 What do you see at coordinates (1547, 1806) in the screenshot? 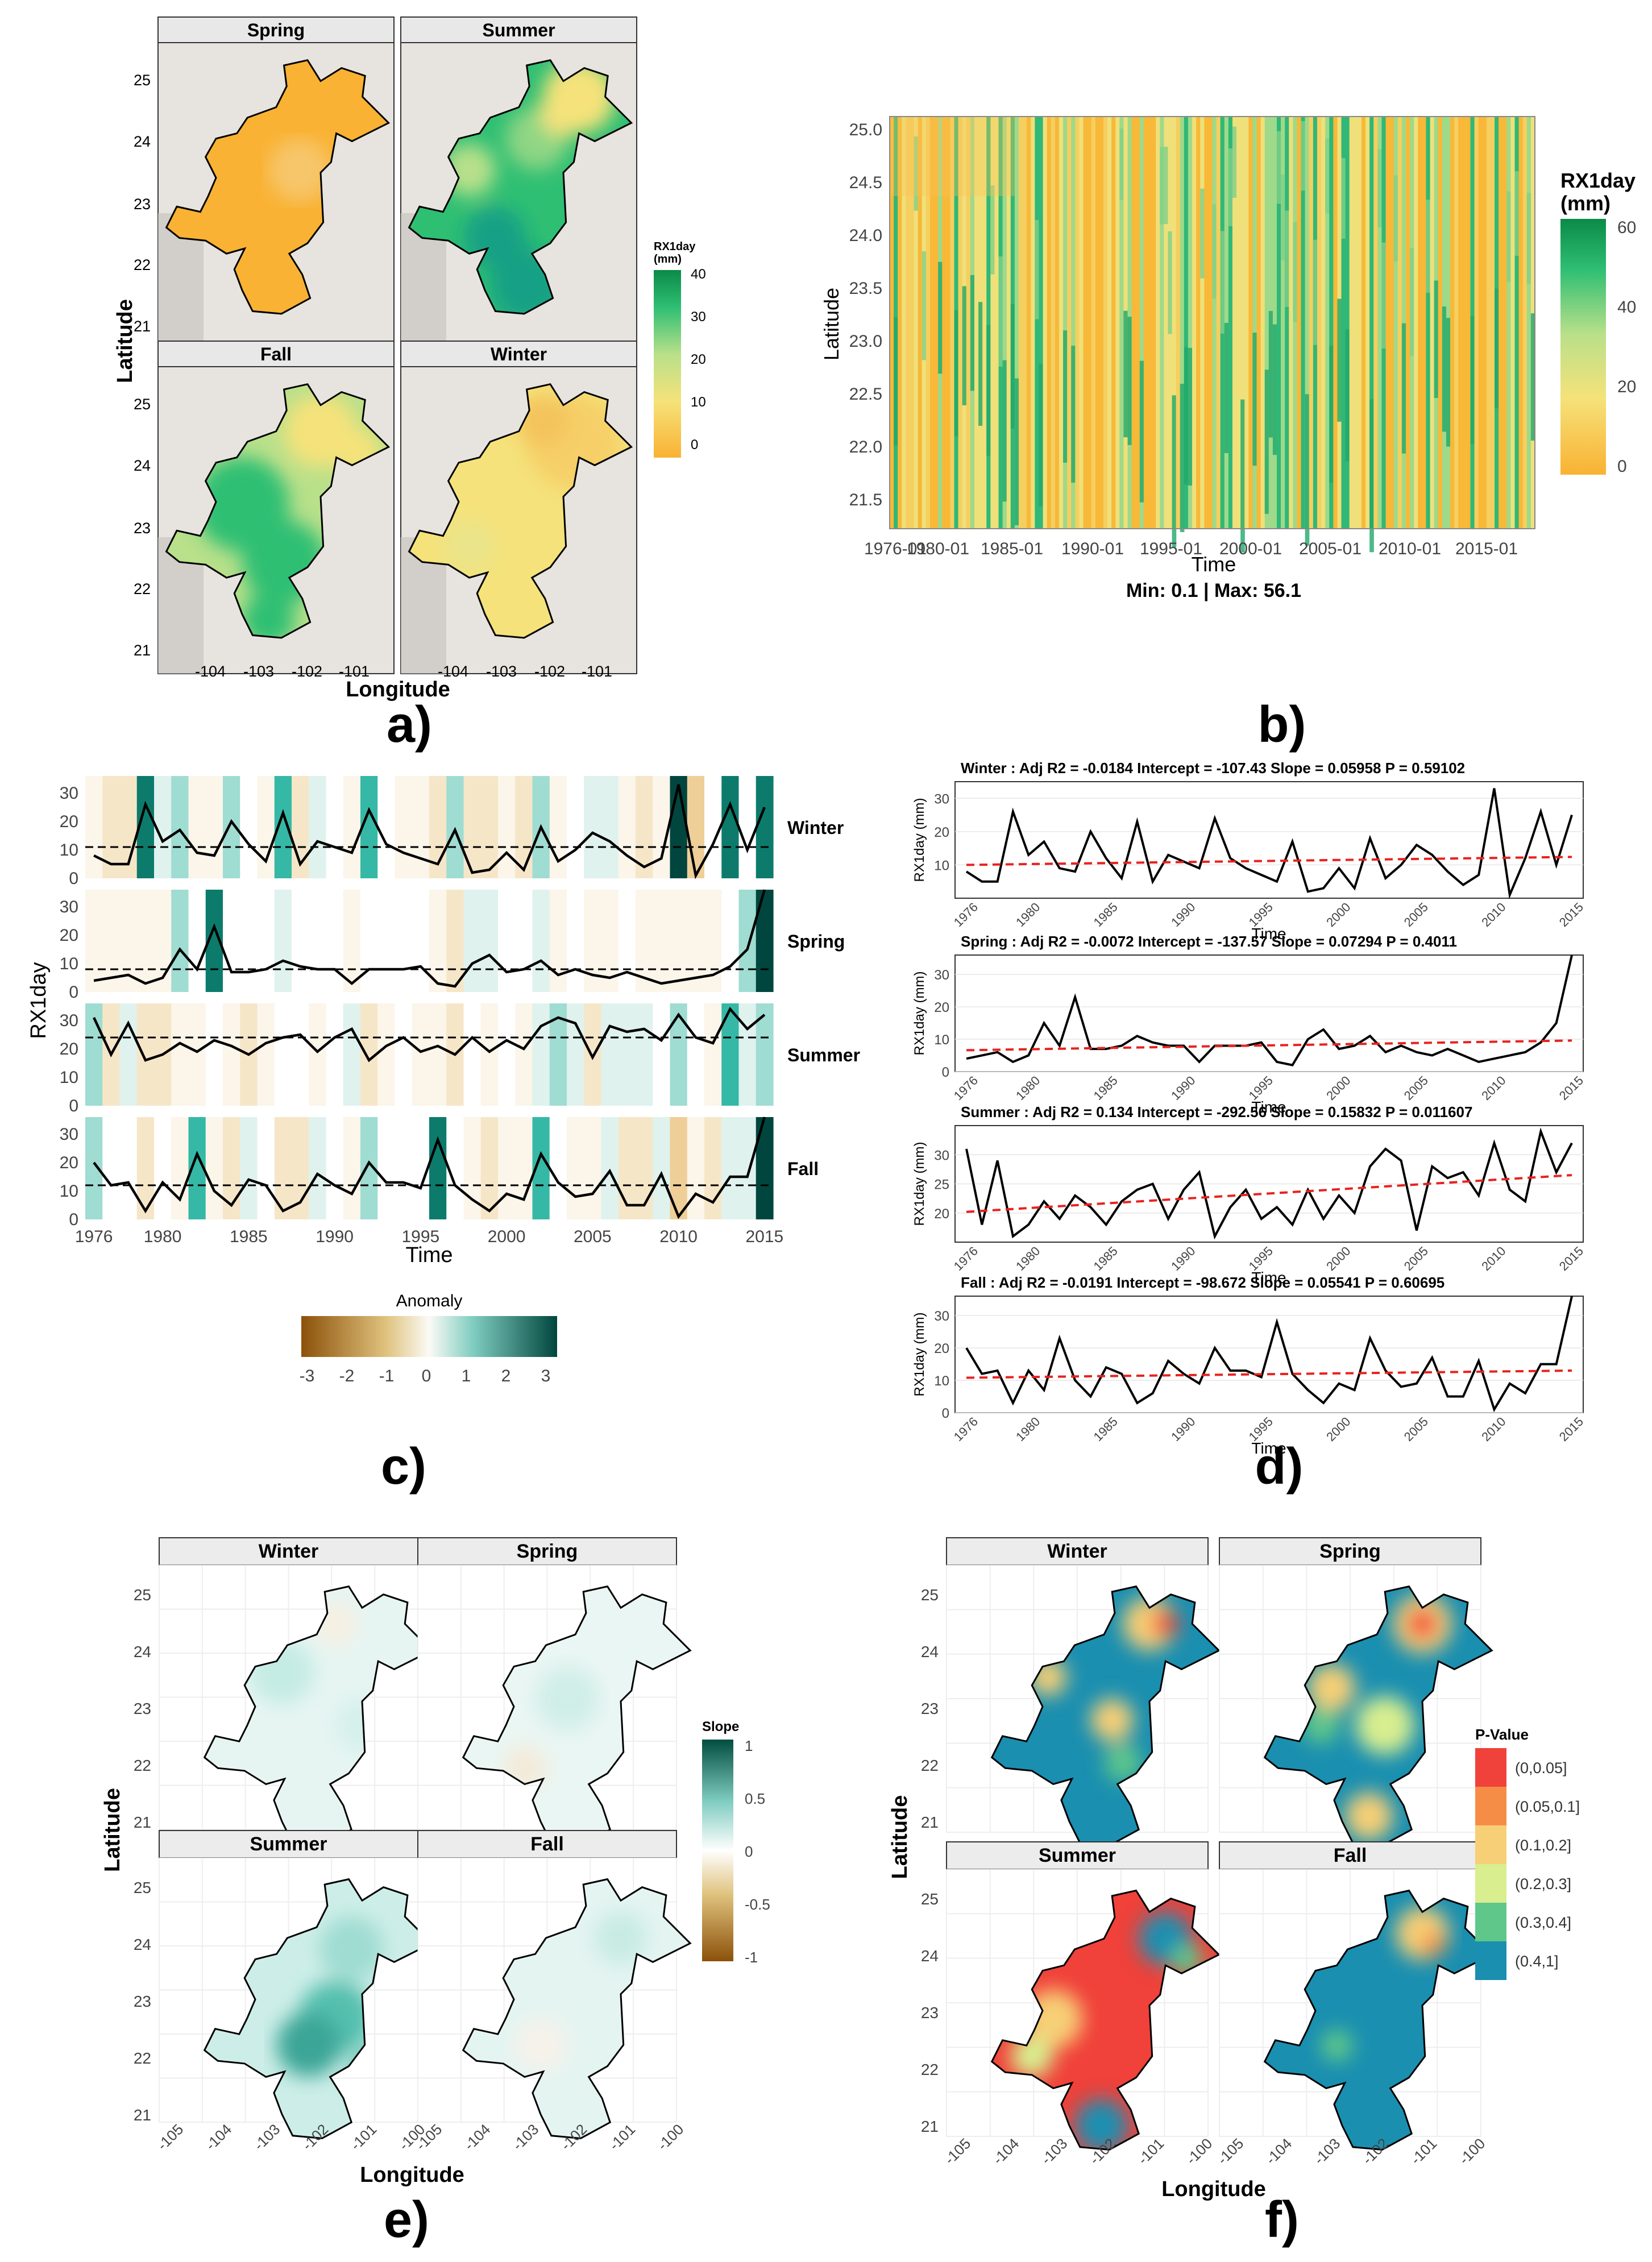
I see `legend-label: (0.05,0.1]` at bounding box center [1547, 1806].